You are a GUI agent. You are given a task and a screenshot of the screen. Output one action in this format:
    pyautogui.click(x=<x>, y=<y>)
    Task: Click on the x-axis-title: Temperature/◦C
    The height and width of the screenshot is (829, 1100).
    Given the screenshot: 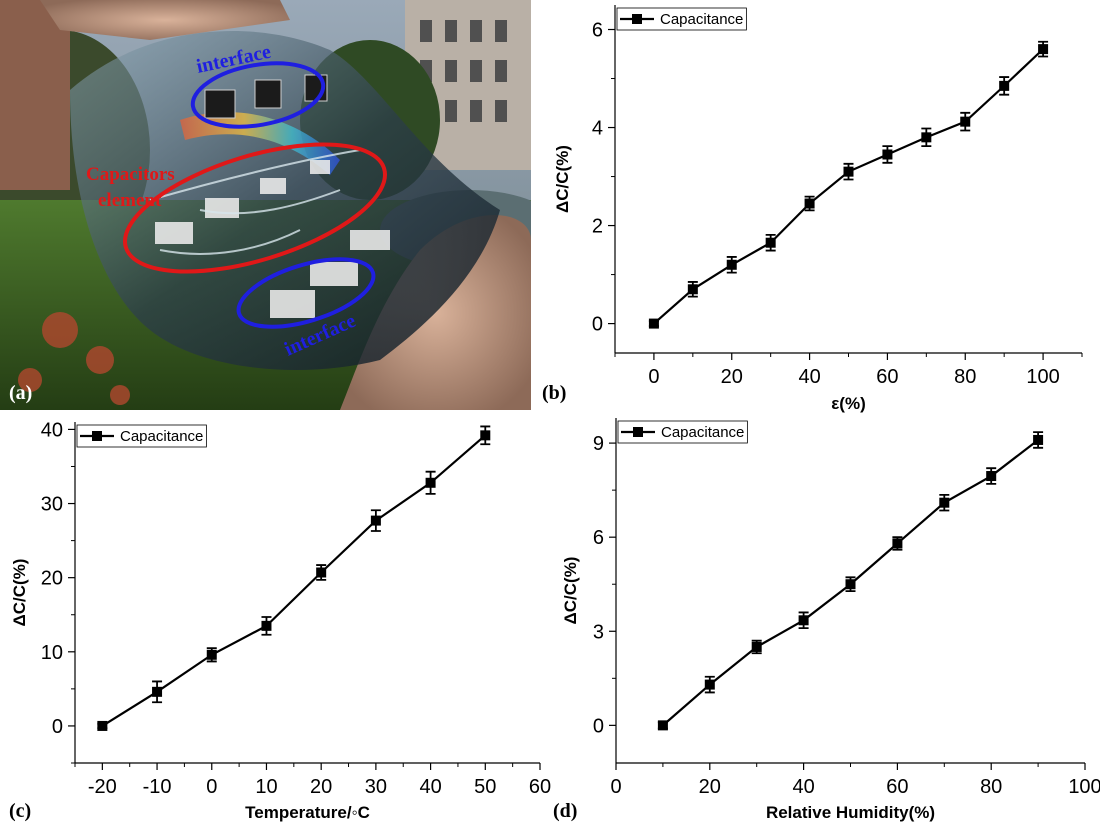 What is the action you would take?
    pyautogui.click(x=307, y=812)
    